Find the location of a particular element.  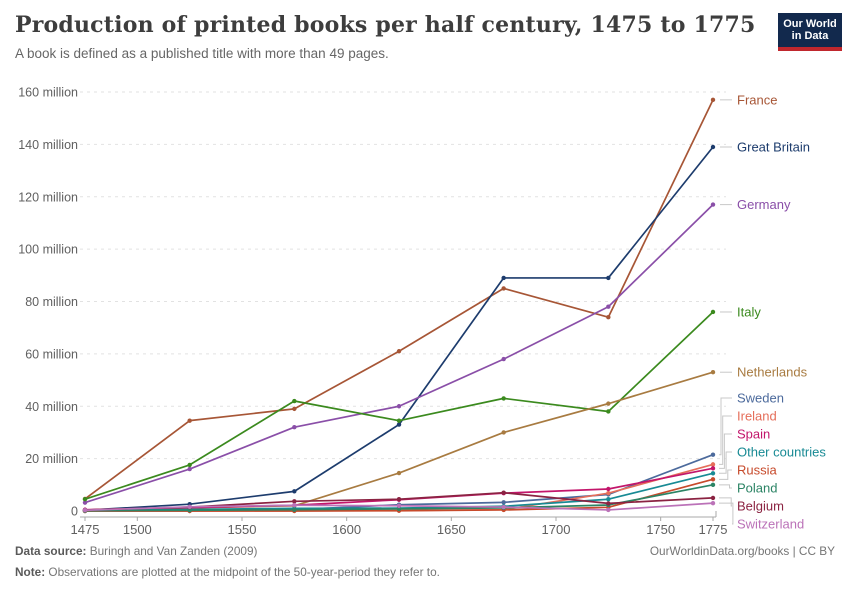

legend-label-great-britain: Great Britain is located at coordinates (773, 146).